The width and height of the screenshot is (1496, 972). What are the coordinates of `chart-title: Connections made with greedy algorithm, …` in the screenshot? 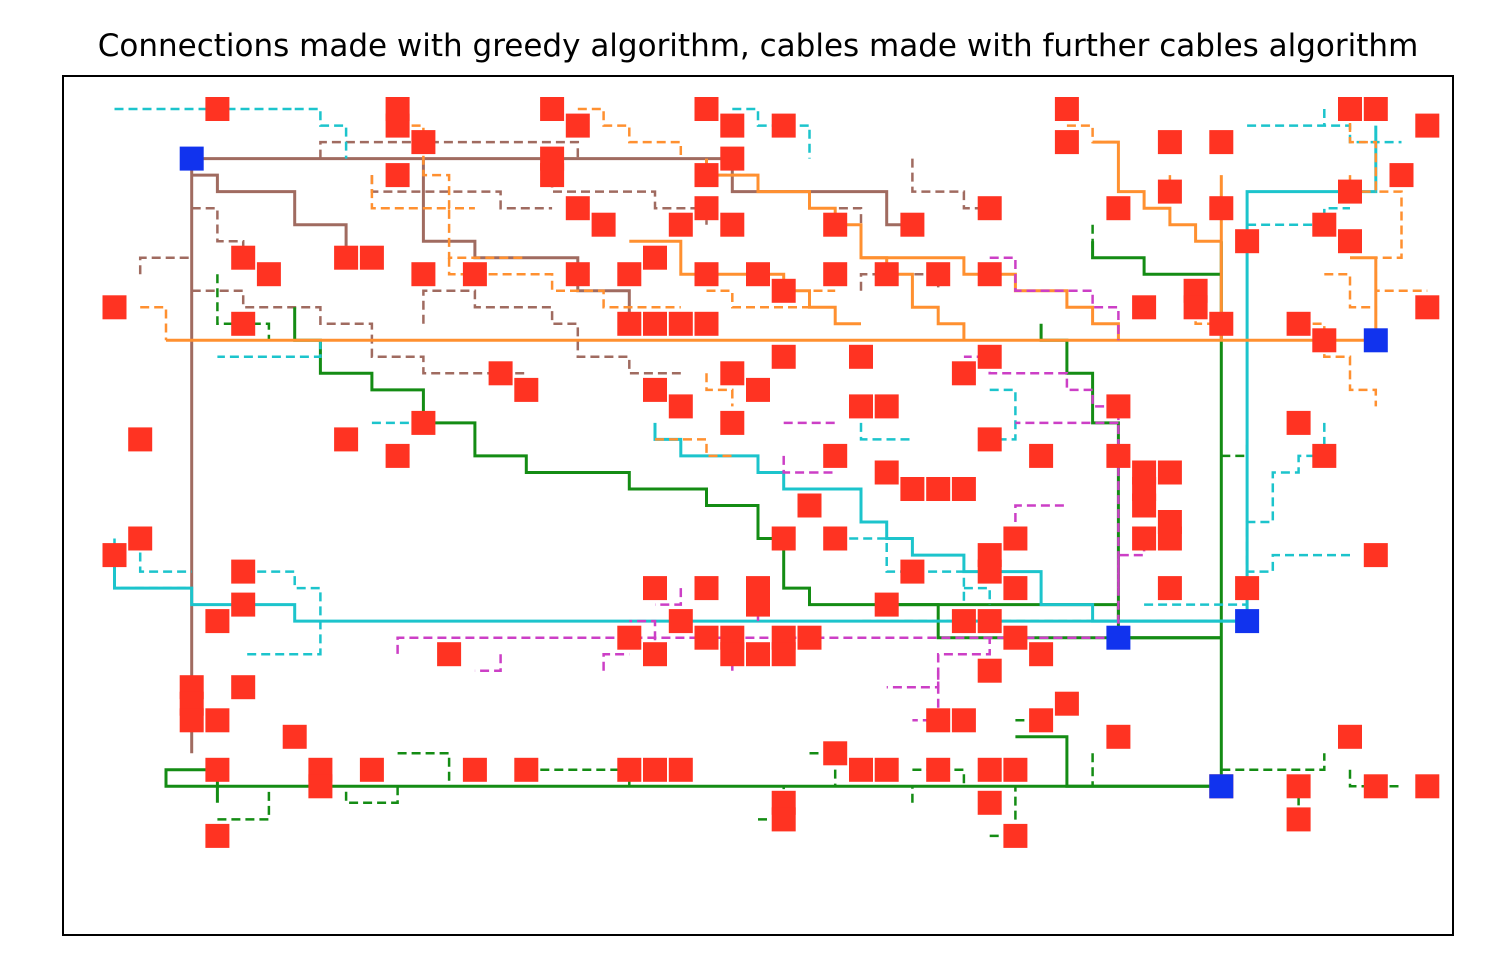 It's located at (758, 46).